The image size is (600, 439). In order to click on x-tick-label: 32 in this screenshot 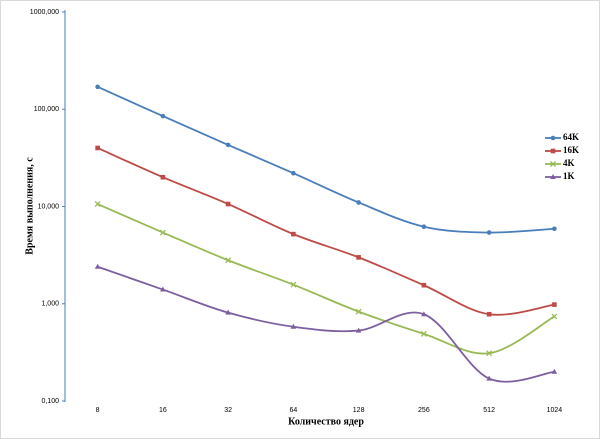, I will do `click(228, 410)`.